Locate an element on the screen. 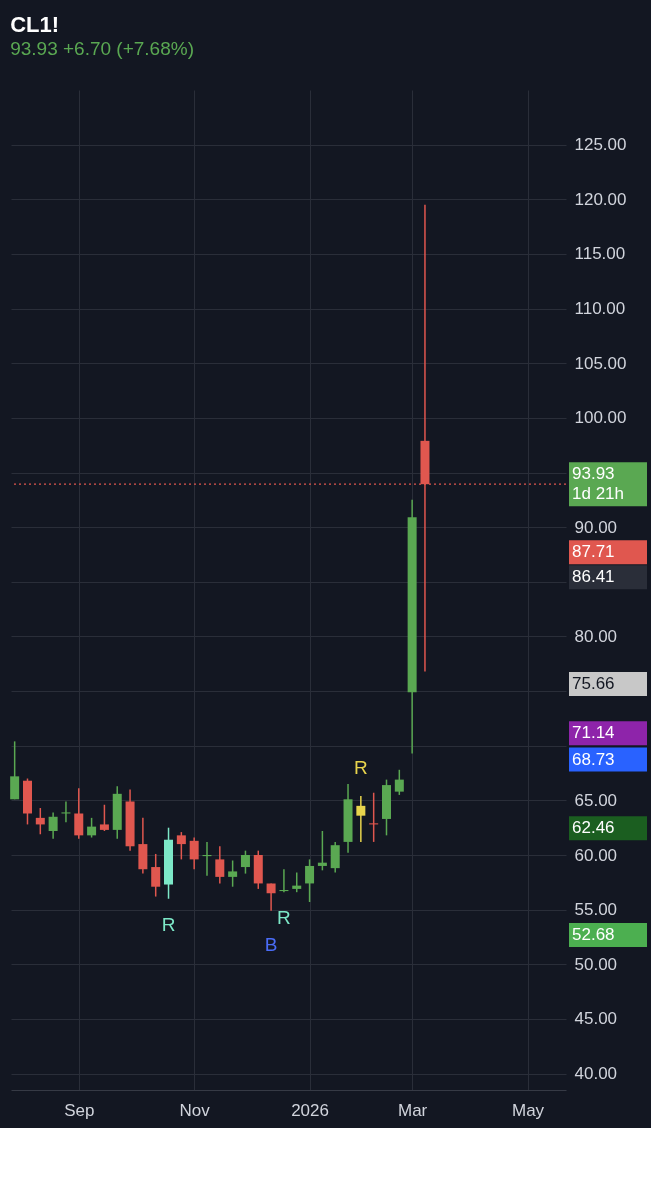 Image resolution: width=654 pixels, height=1200 pixels. chart-title: CL1! is located at coordinates (35, 24).